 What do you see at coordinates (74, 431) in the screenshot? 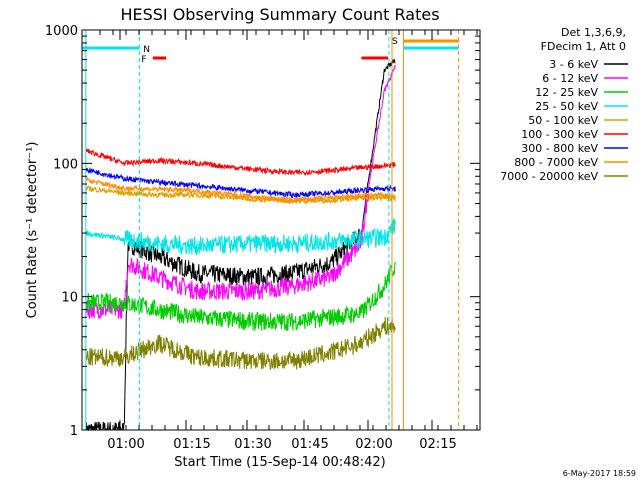
I see `y-tick-label: 1` at bounding box center [74, 431].